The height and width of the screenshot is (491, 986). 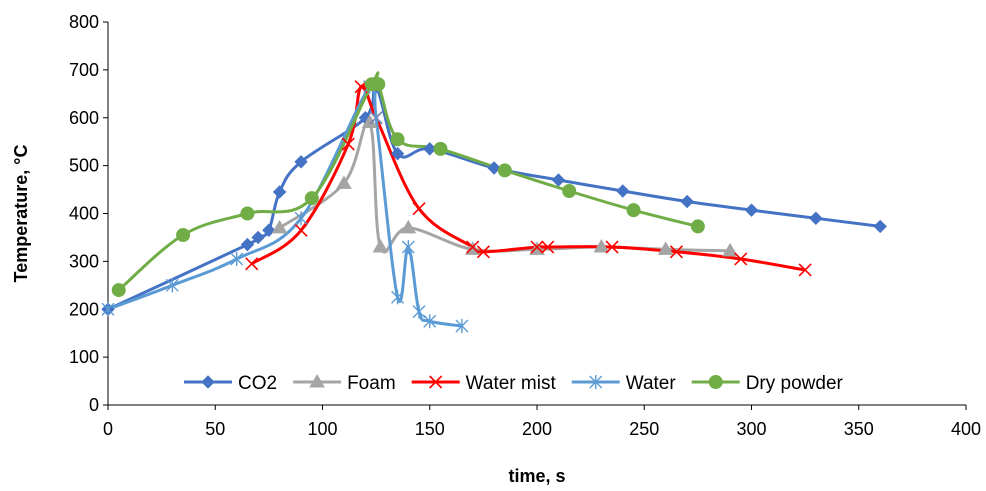 I want to click on x-tick-label: 150, so click(x=430, y=429).